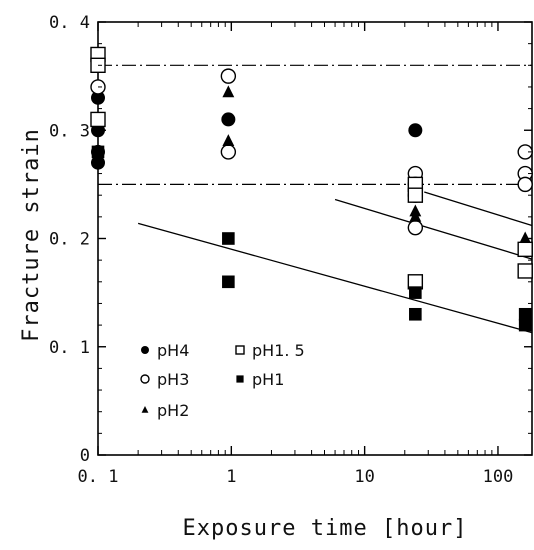 This screenshot has width=534, height=550. What do you see at coordinates (268, 379) in the screenshot?
I see `legend-label: pH1` at bounding box center [268, 379].